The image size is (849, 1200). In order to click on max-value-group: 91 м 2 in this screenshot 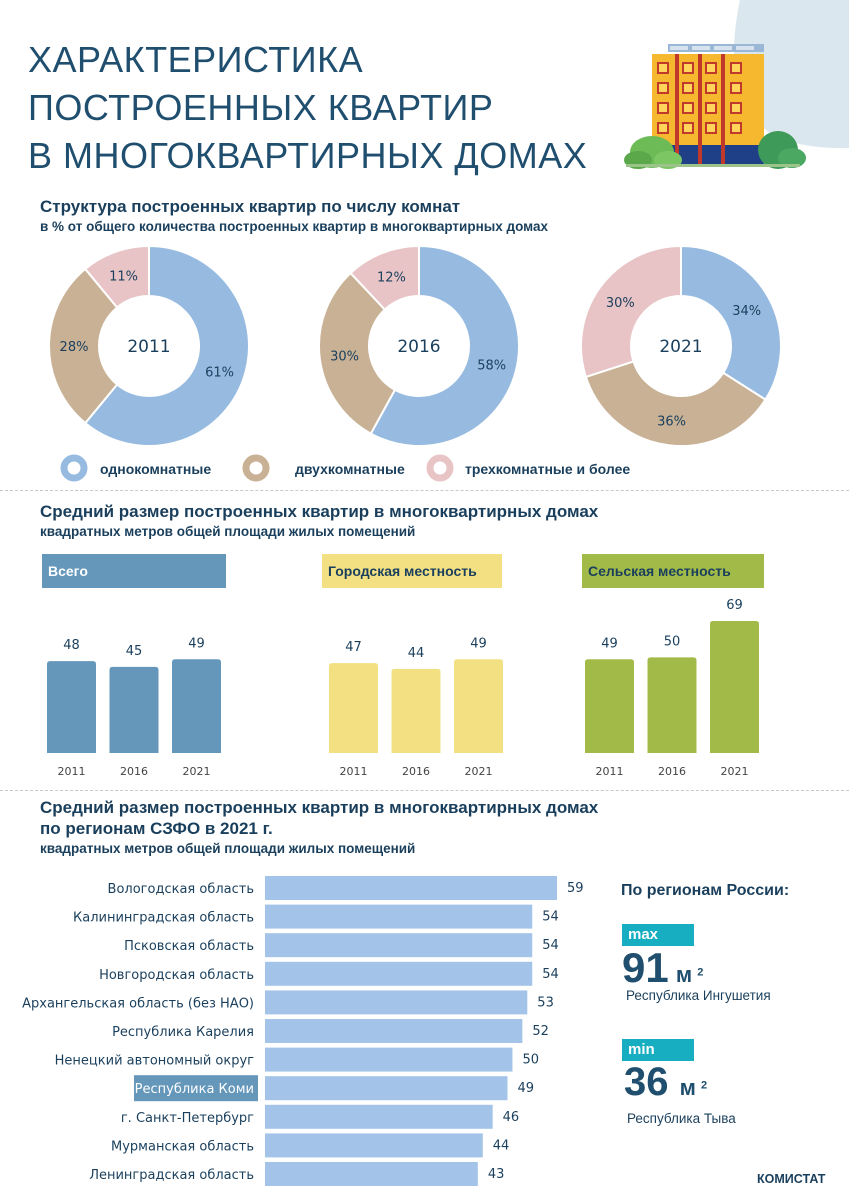, I will do `click(663, 967)`.